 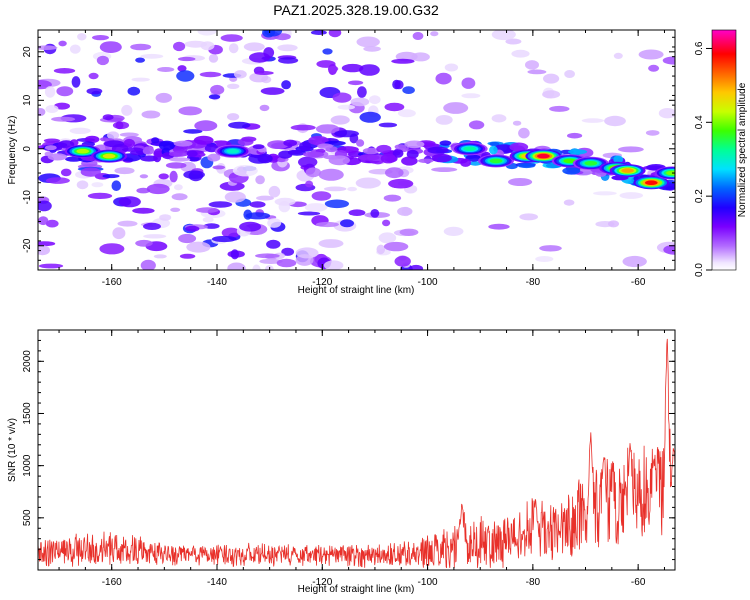 I want to click on x-tick-label: -60, so click(x=638, y=282).